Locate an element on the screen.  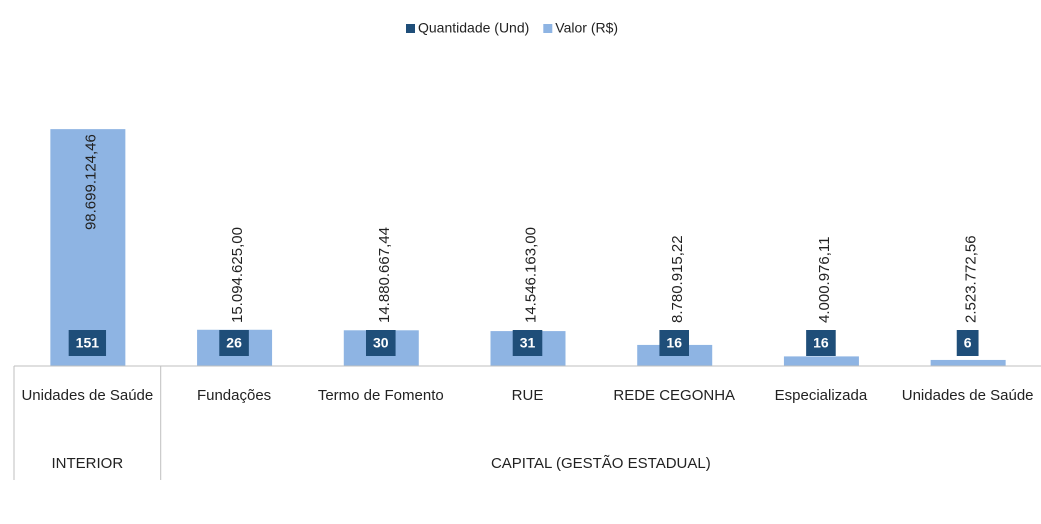
data-label-box: 151 is located at coordinates (87, 343).